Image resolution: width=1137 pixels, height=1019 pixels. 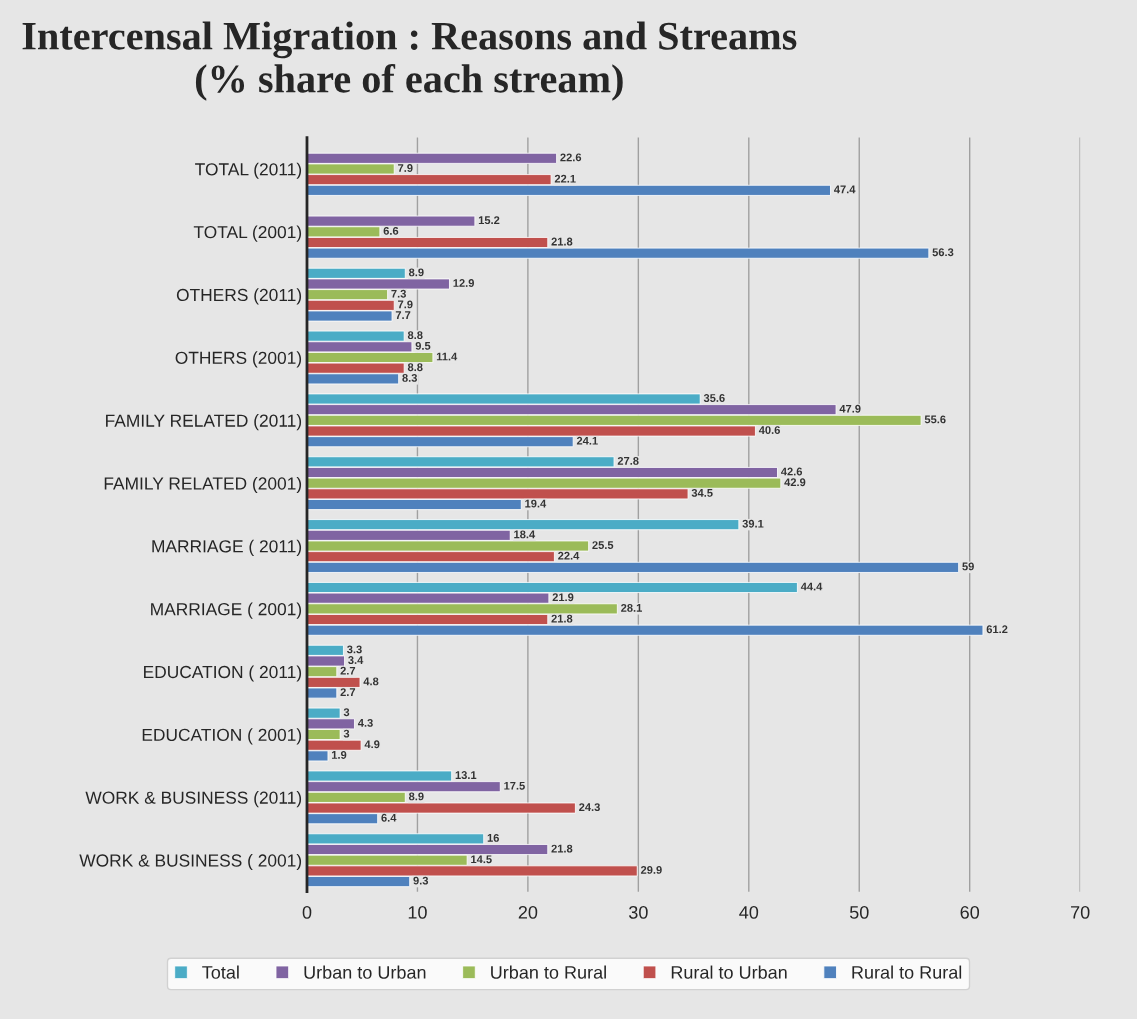 I want to click on data-label: 4.3, so click(x=365, y=722).